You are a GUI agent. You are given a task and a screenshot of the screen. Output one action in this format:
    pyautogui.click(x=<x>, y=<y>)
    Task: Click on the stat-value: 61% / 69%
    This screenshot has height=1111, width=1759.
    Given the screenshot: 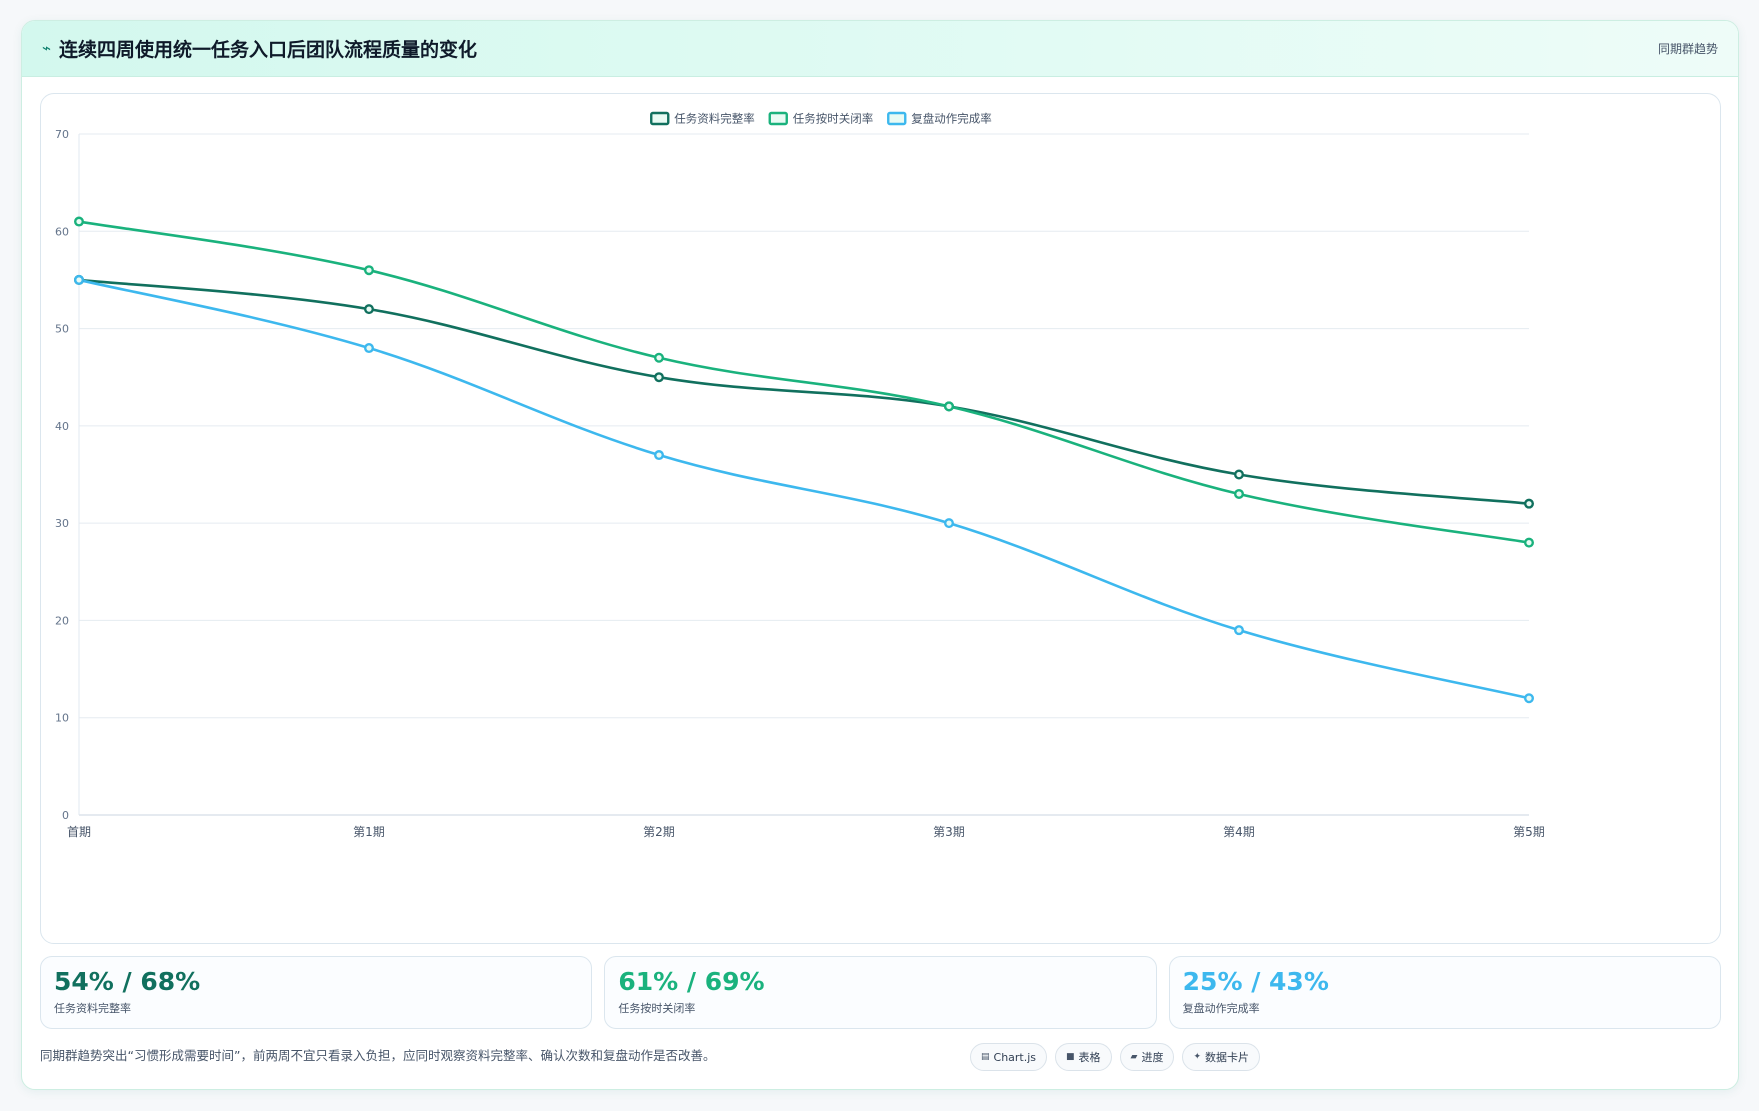 What is the action you would take?
    pyautogui.click(x=691, y=981)
    